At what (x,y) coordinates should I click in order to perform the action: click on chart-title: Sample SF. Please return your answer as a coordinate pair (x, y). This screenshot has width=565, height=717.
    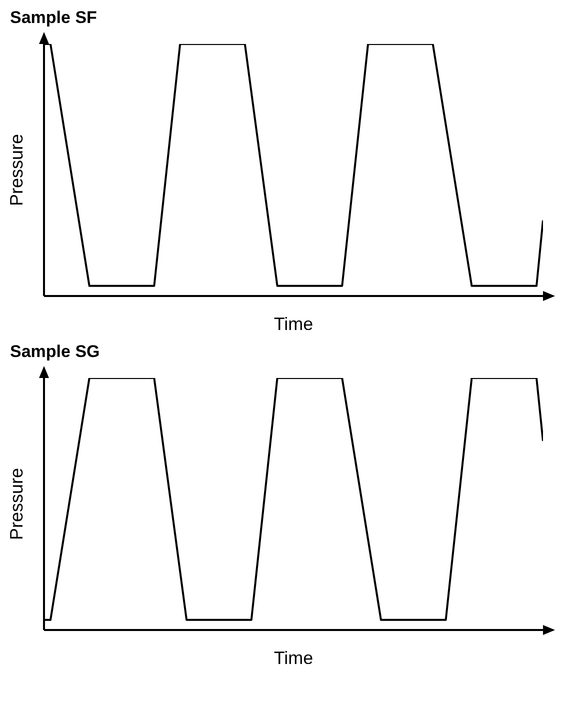
    Looking at the image, I should click on (54, 18).